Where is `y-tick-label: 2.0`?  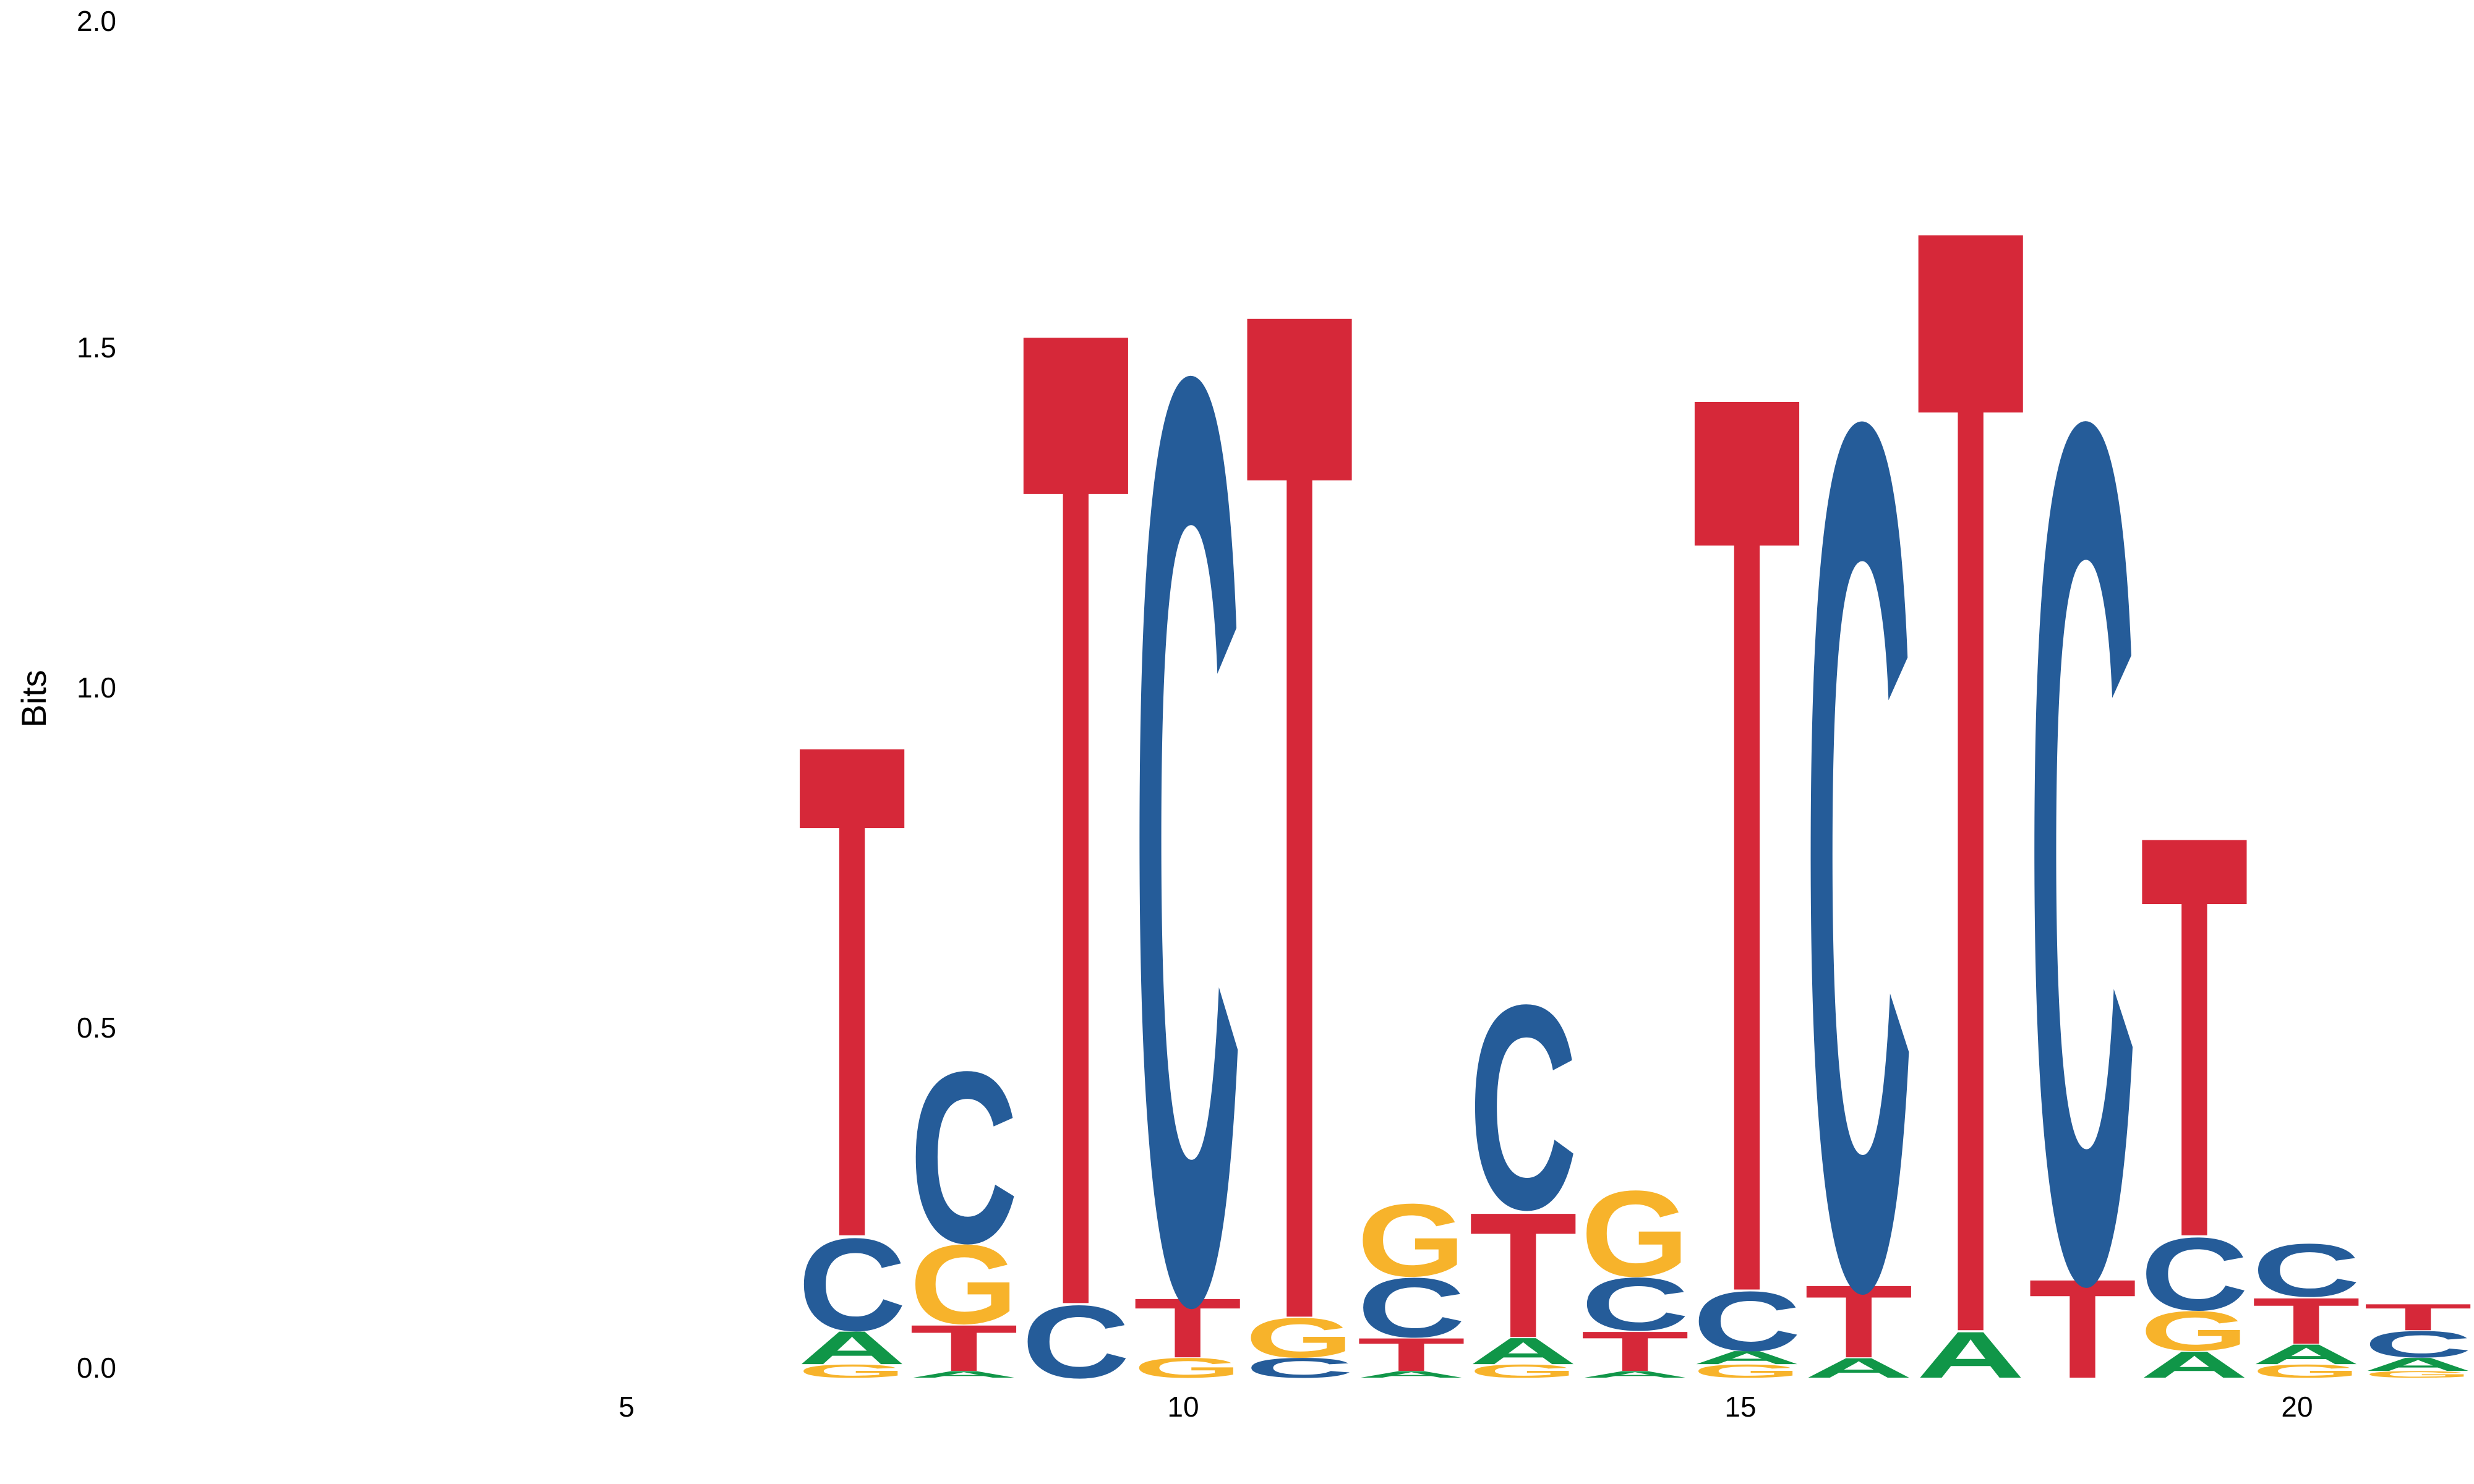 y-tick-label: 2.0 is located at coordinates (96, 21).